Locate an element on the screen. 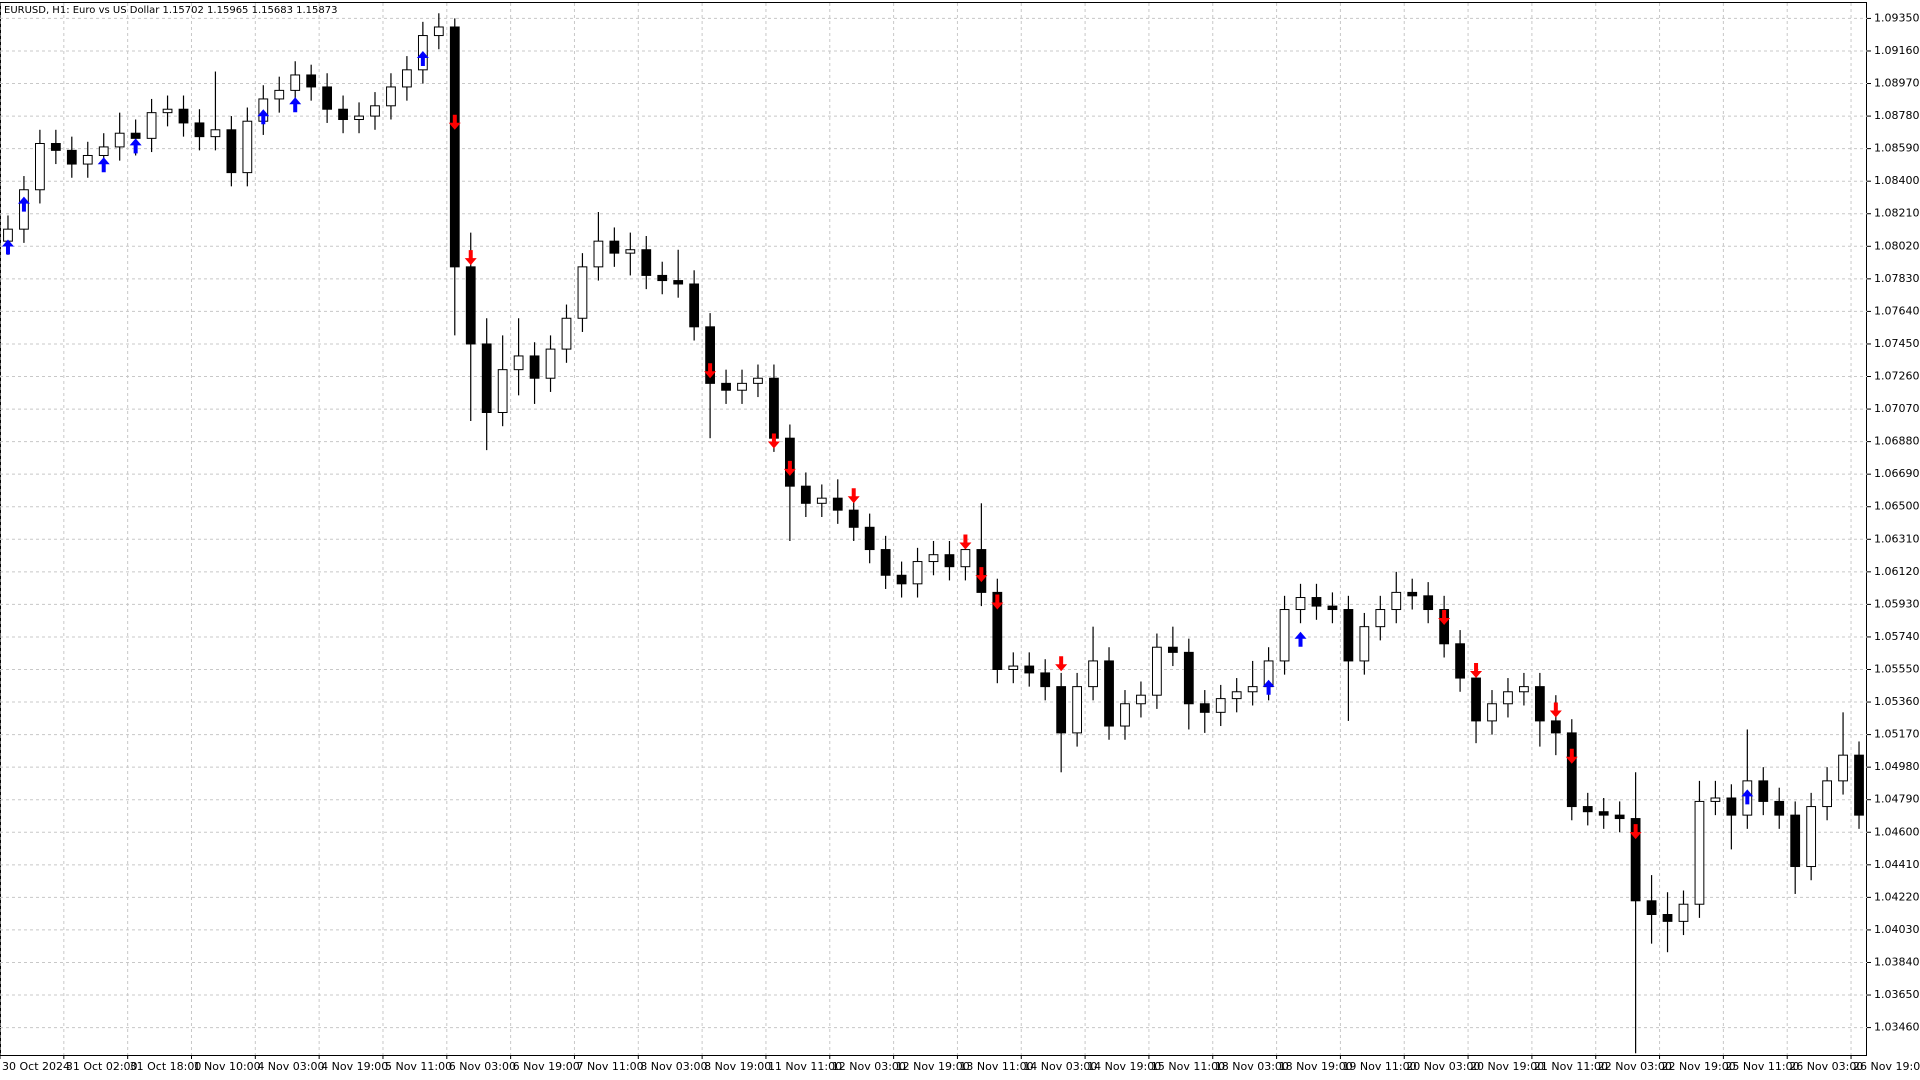  x-tick-label: 22 Nov 19:00 is located at coordinates (1699, 1066).